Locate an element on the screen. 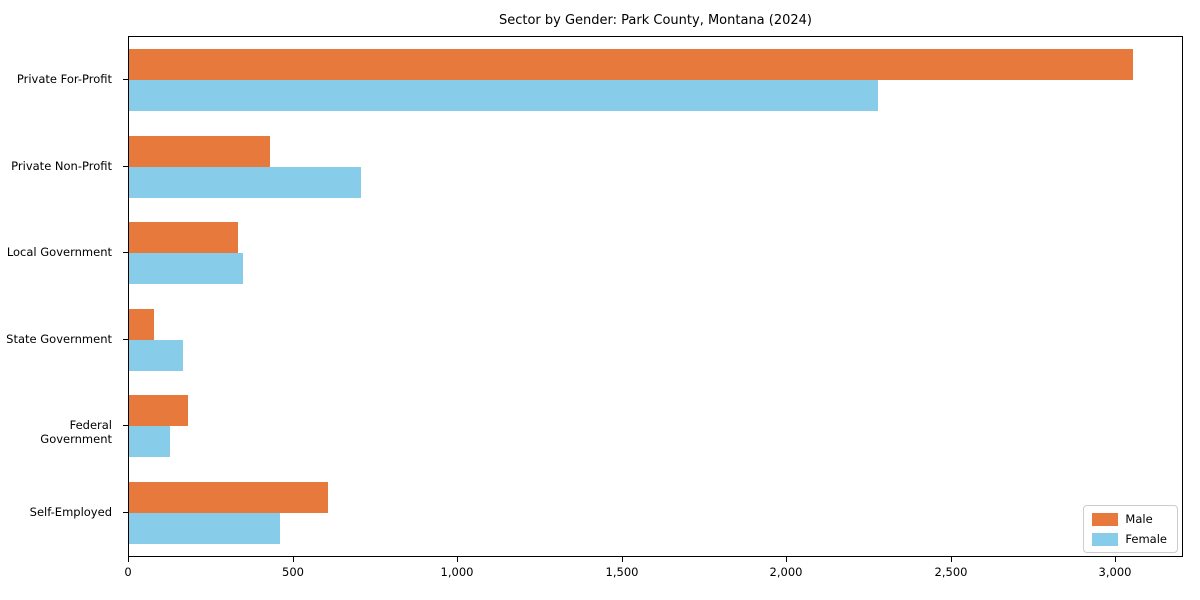 The width and height of the screenshot is (1200, 600). legend-entry-female: Female is located at coordinates (1129, 539).